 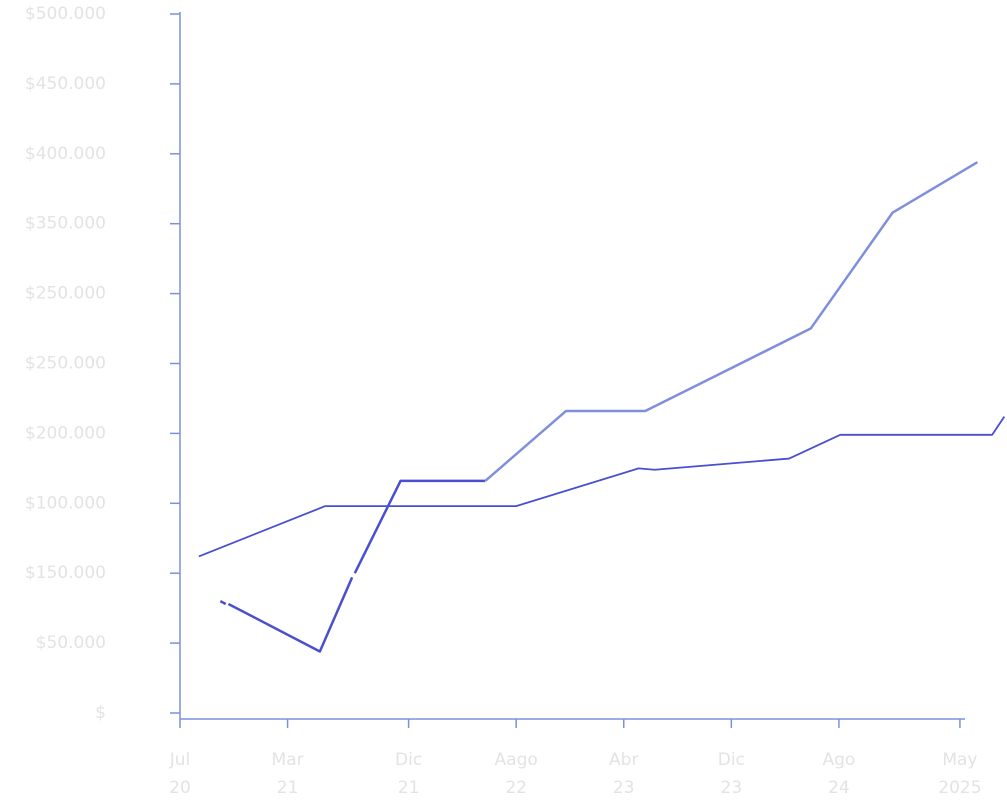 What do you see at coordinates (288, 760) in the screenshot?
I see `x-tick-label: Mar` at bounding box center [288, 760].